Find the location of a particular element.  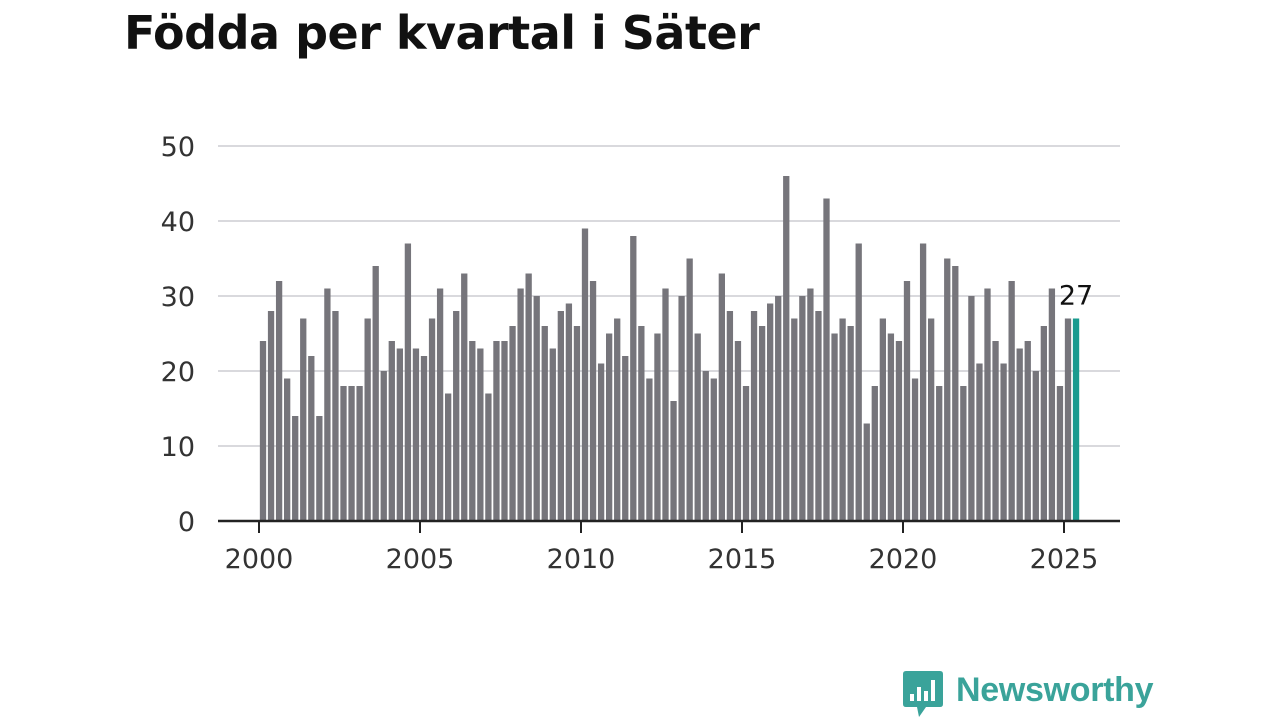

brand-logo: Newsworthy is located at coordinates (1028, 694).